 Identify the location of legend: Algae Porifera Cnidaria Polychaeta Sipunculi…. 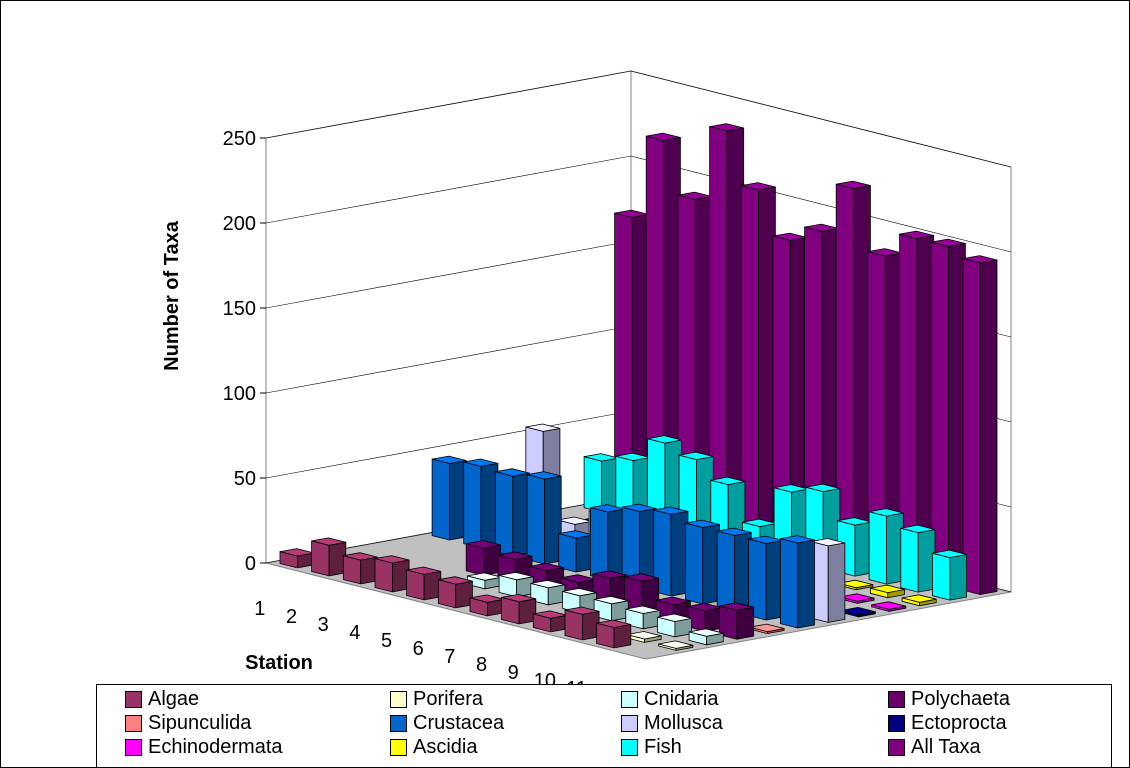
(604, 726).